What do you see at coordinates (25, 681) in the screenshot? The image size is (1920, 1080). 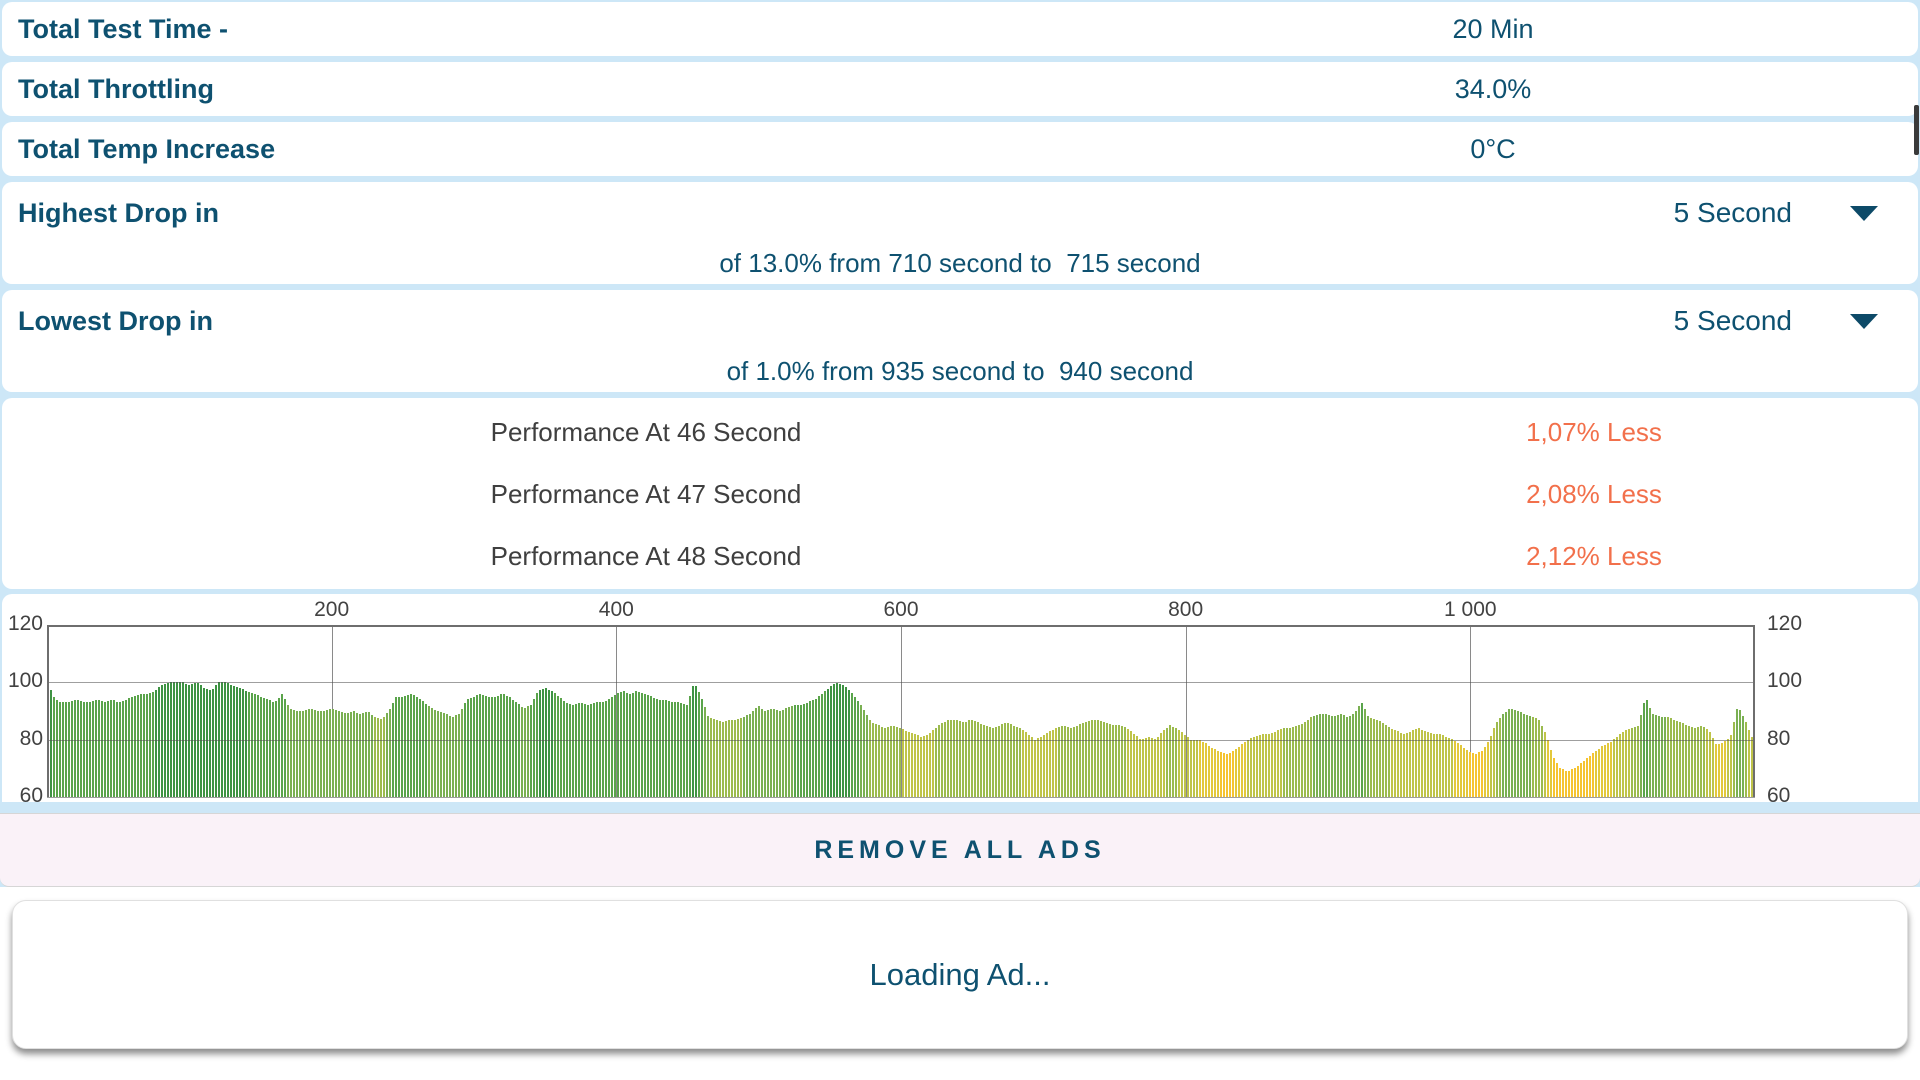 I see `y-axis-label: 100` at bounding box center [25, 681].